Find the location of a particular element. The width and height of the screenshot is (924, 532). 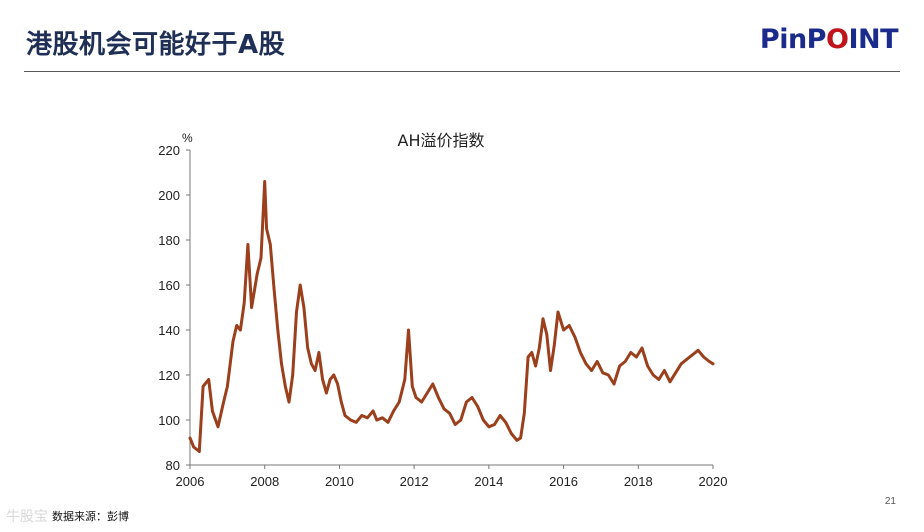

x-tick-label: 2006 is located at coordinates (190, 481).